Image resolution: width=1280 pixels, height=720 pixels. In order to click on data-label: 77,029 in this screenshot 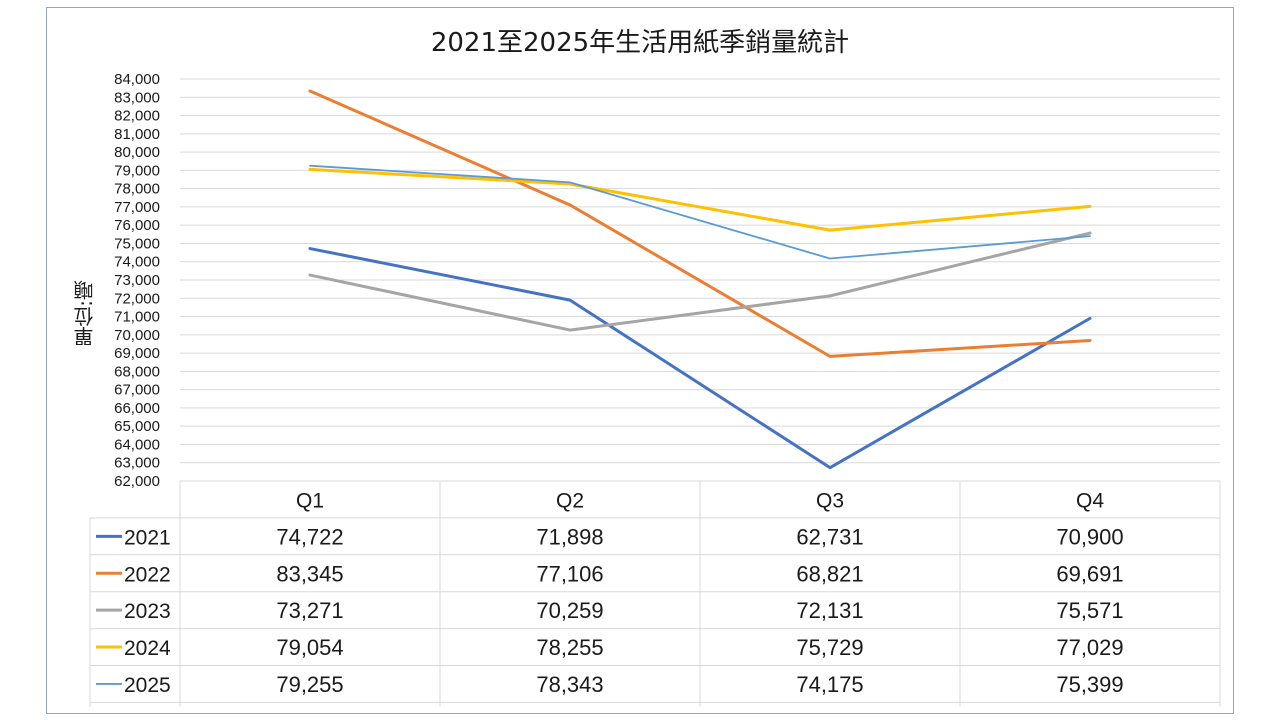, I will do `click(1089, 647)`.